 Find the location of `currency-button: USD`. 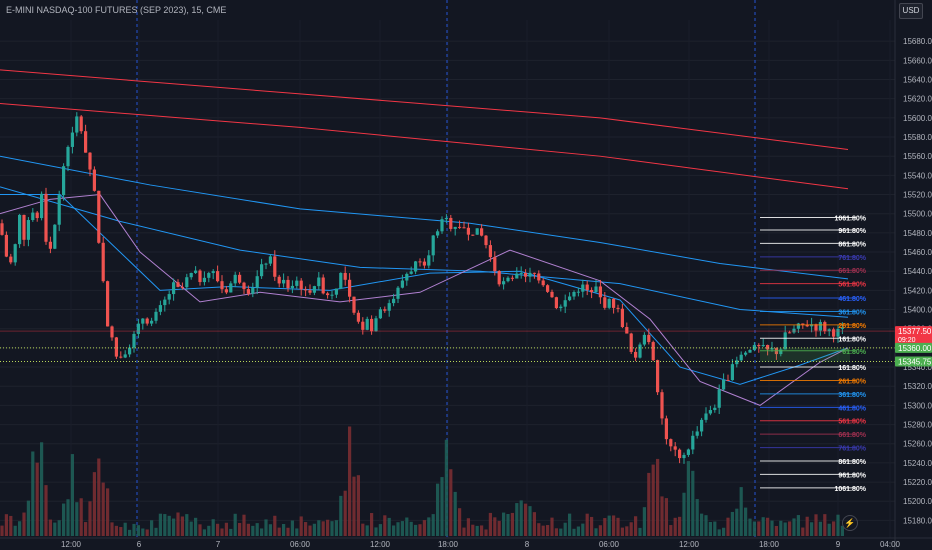

currency-button: USD is located at coordinates (911, 11).